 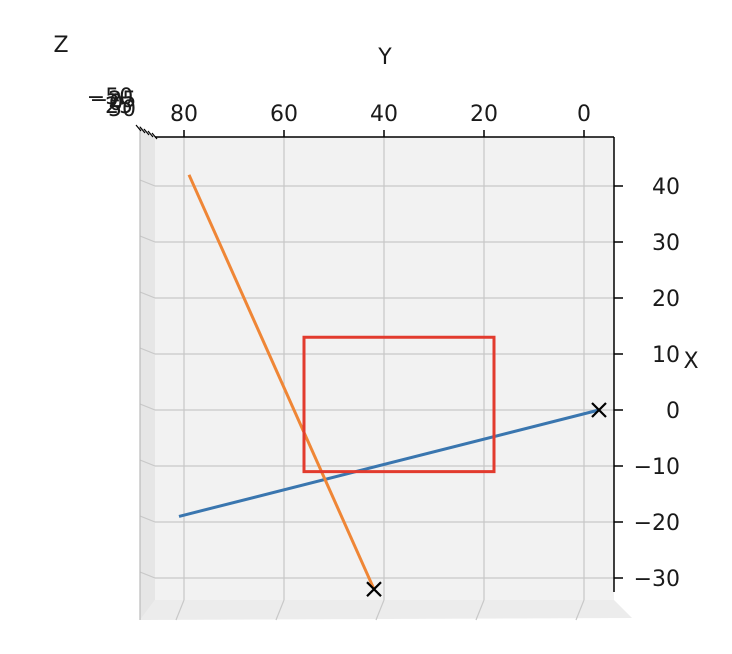 What do you see at coordinates (374, 589) in the screenshot?
I see `series-1-end-marker` at bounding box center [374, 589].